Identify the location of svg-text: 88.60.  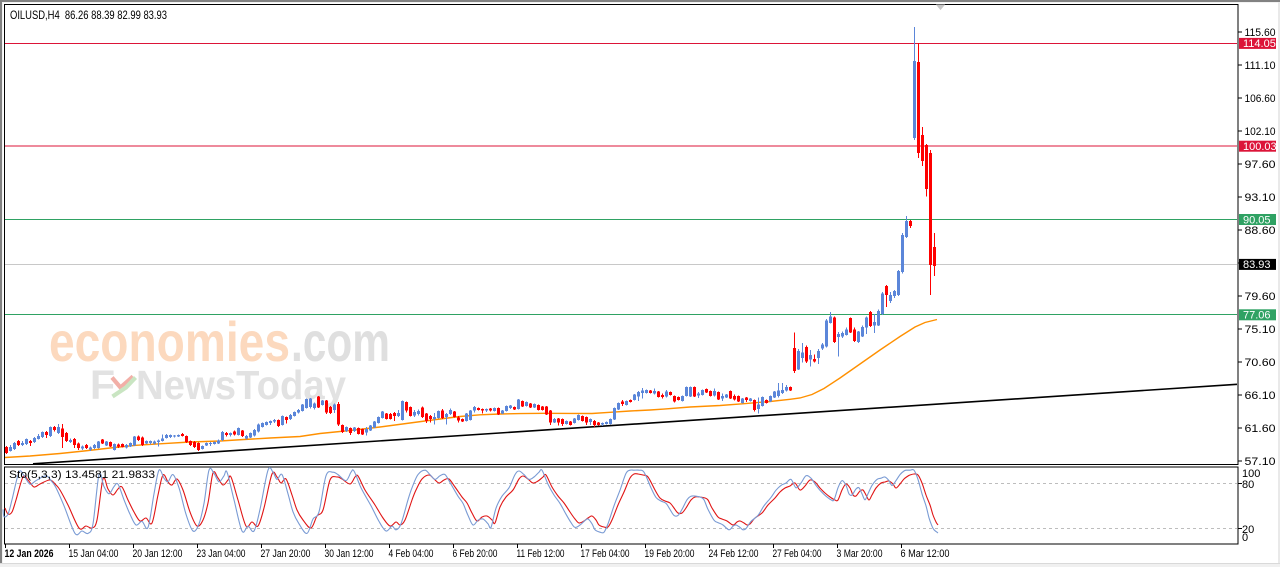
(1260, 231).